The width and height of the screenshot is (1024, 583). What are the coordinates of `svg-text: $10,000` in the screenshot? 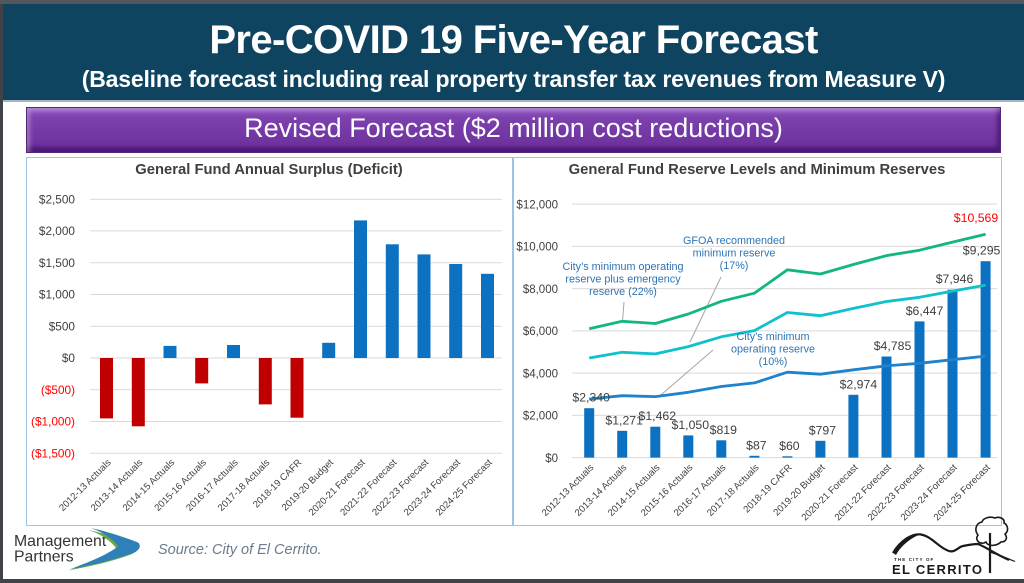 It's located at (537, 248).